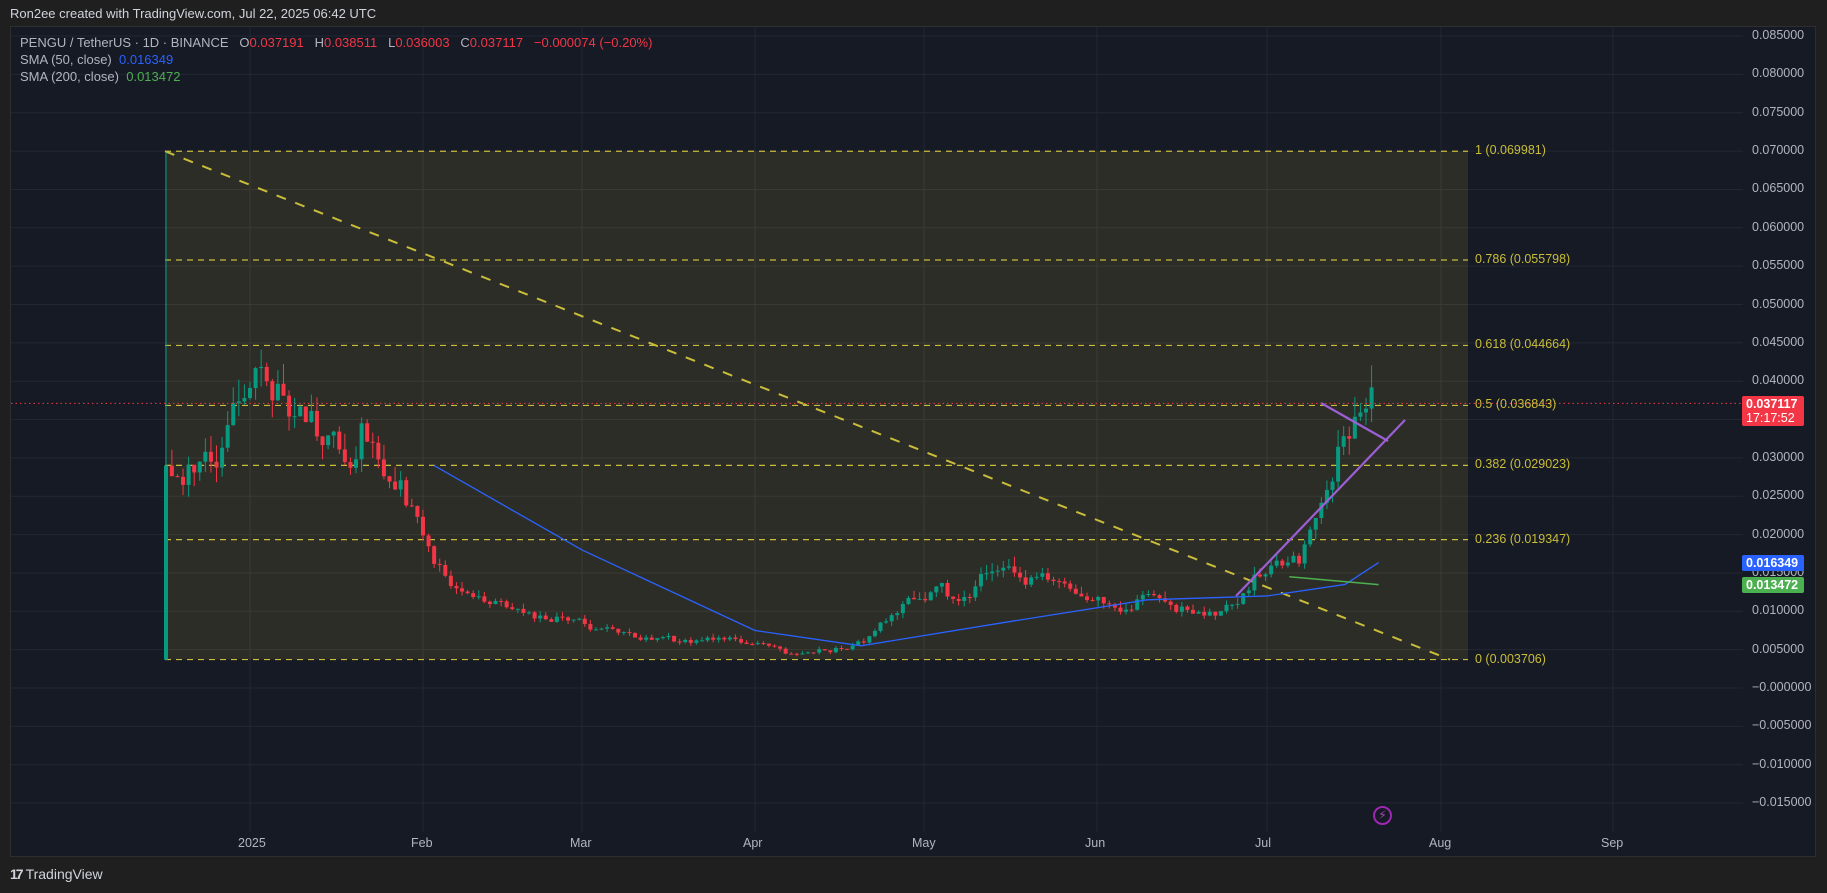 The width and height of the screenshot is (1827, 893). I want to click on sma200-row: SMA (200, close) 0.013472, so click(336, 76).